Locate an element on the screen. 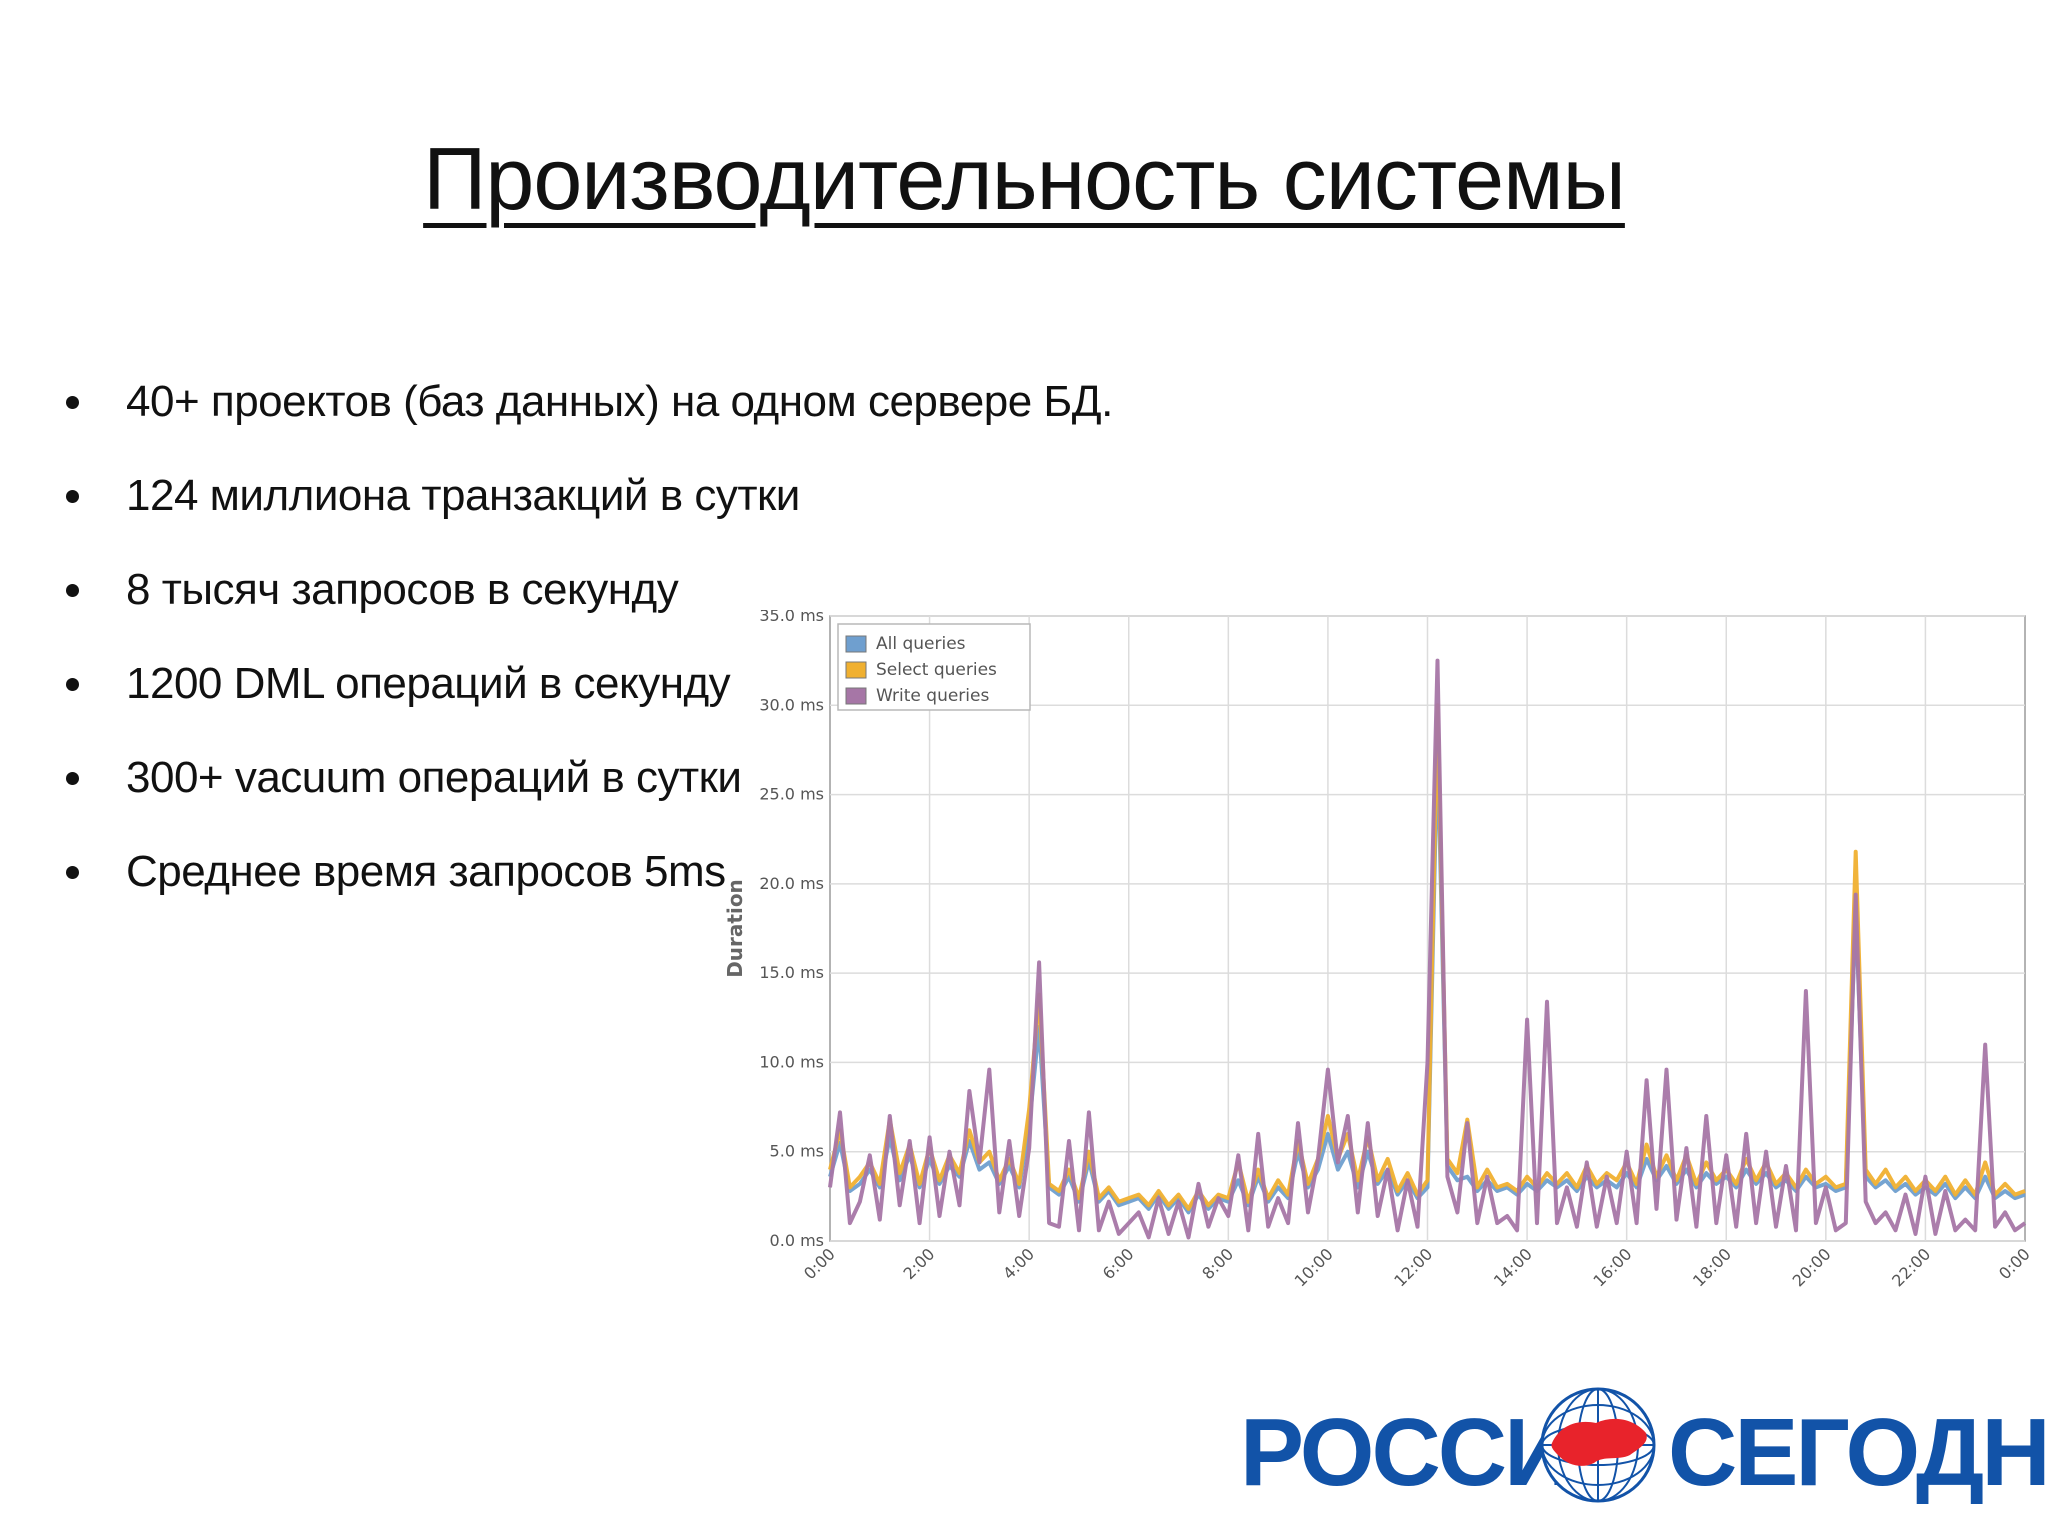 The height and width of the screenshot is (1535, 2048). legend-label: Write queries is located at coordinates (932, 696).